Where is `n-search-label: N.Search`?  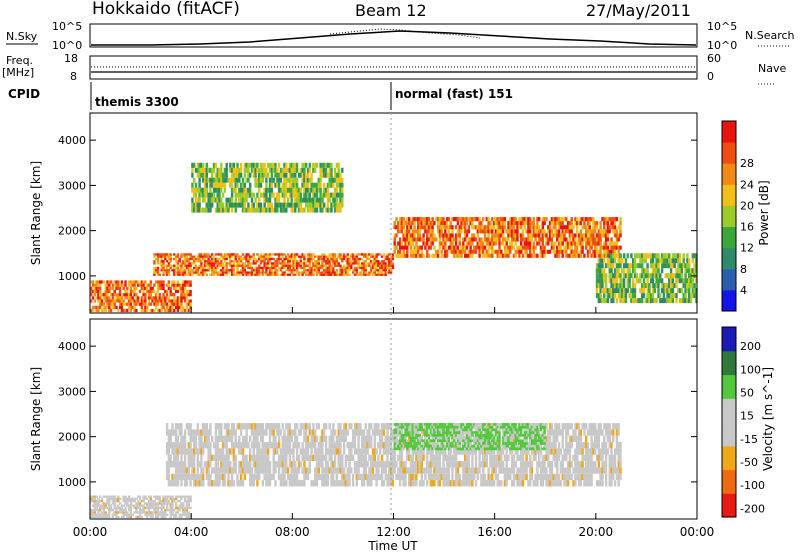
n-search-label: N.Search is located at coordinates (770, 35).